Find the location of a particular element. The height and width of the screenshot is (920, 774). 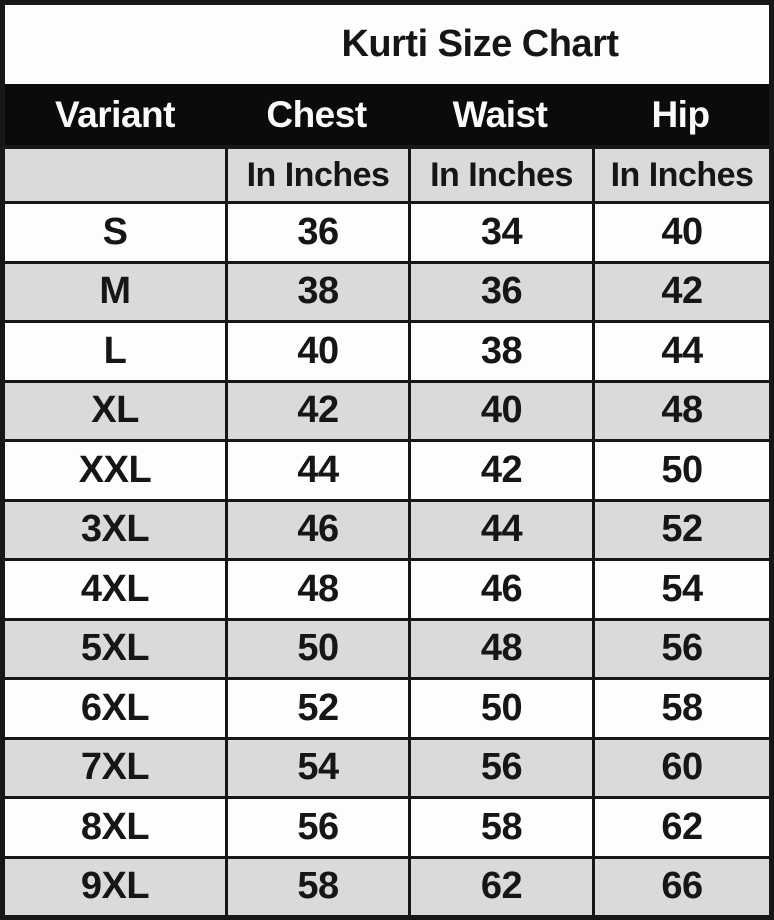

row-8xl-hip: 62 is located at coordinates (680, 826).